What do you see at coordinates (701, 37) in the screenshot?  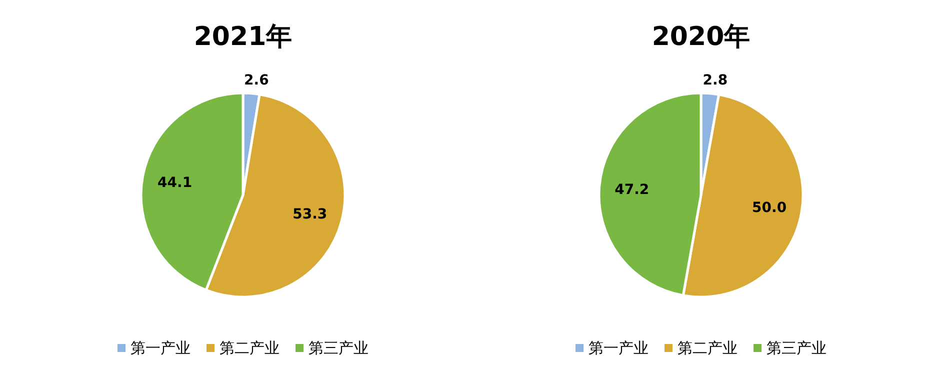 I see `chart-title: 2020年` at bounding box center [701, 37].